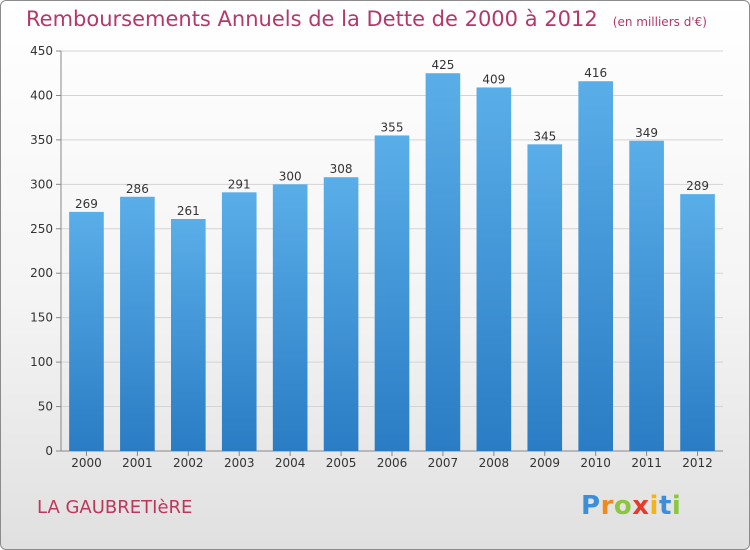  What do you see at coordinates (49, 451) in the screenshot?
I see `y-tick-label: 0` at bounding box center [49, 451].